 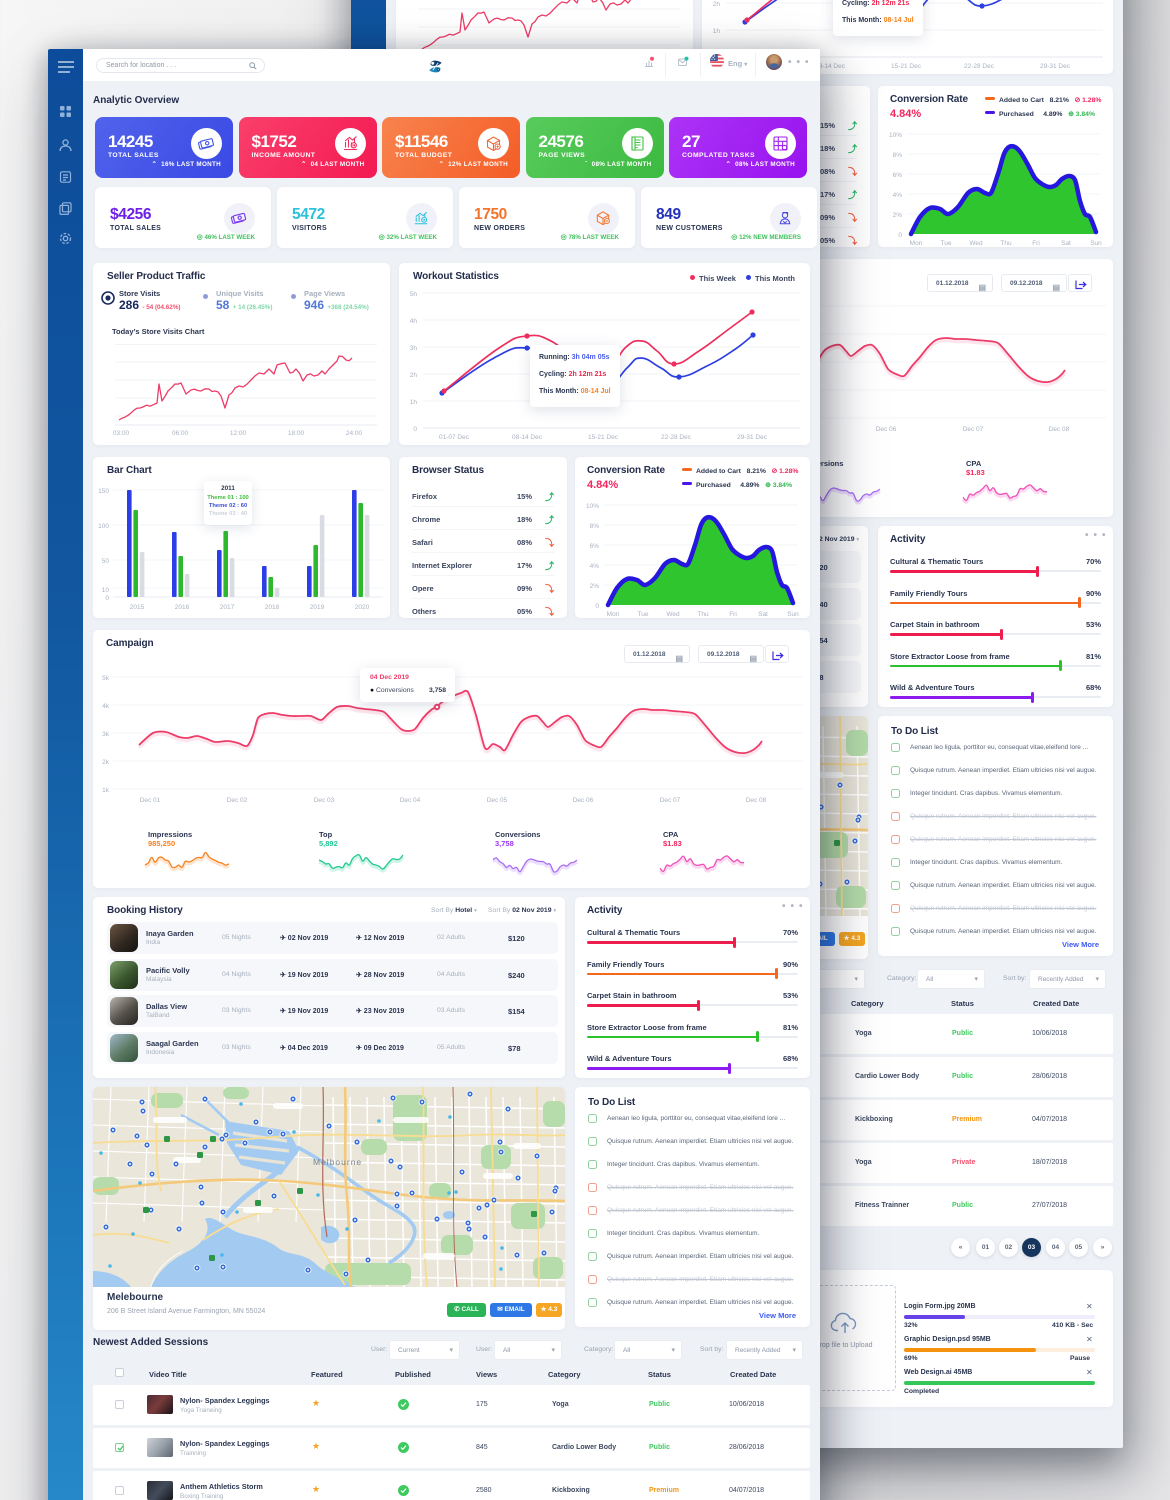 I want to click on svg-text: 1k, so click(x=106, y=790).